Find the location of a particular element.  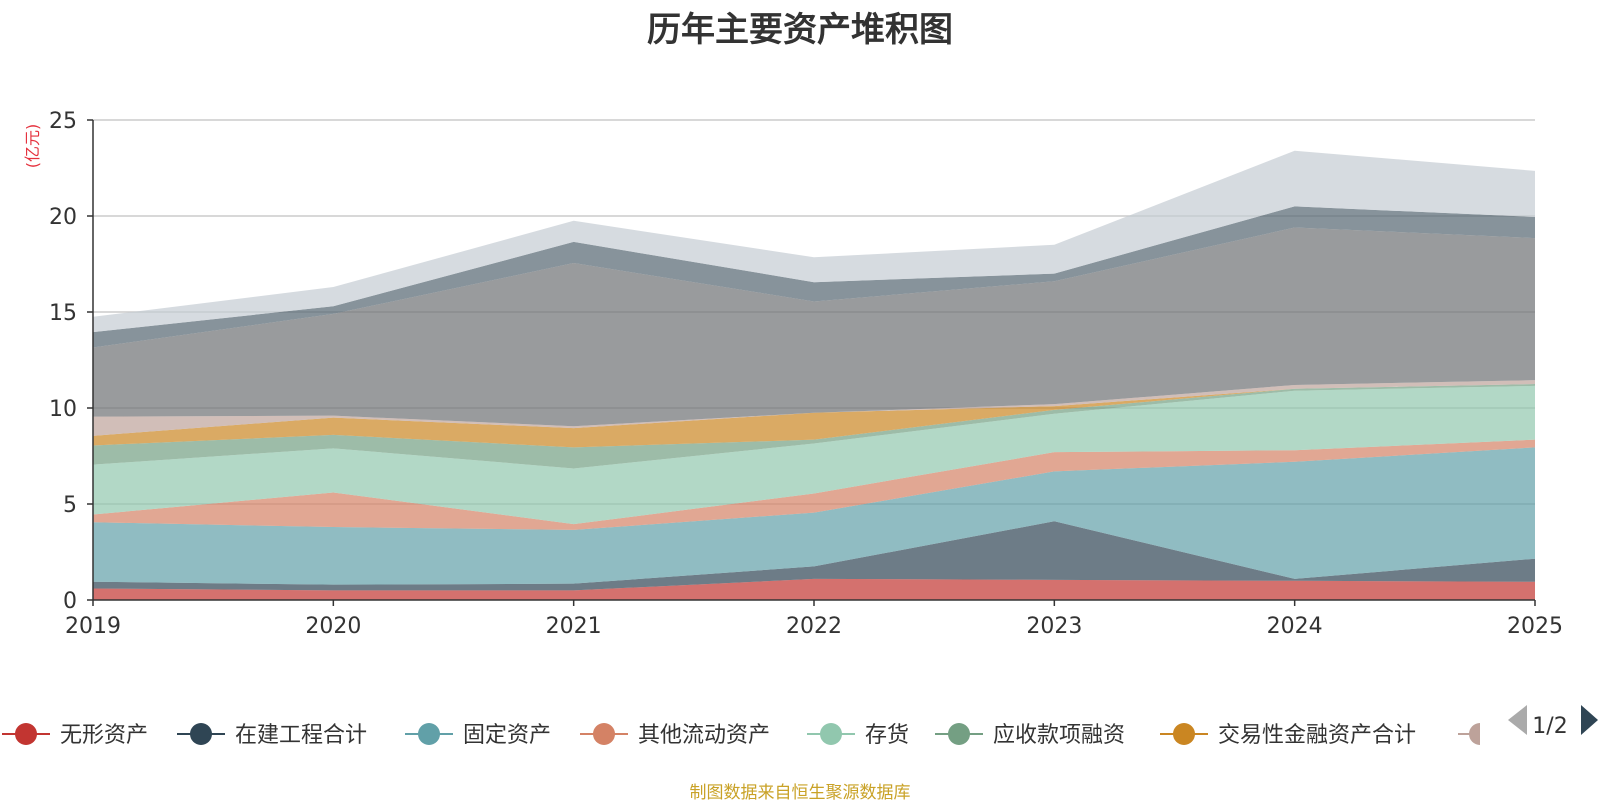

legend-item: 存货 is located at coordinates (858, 735).